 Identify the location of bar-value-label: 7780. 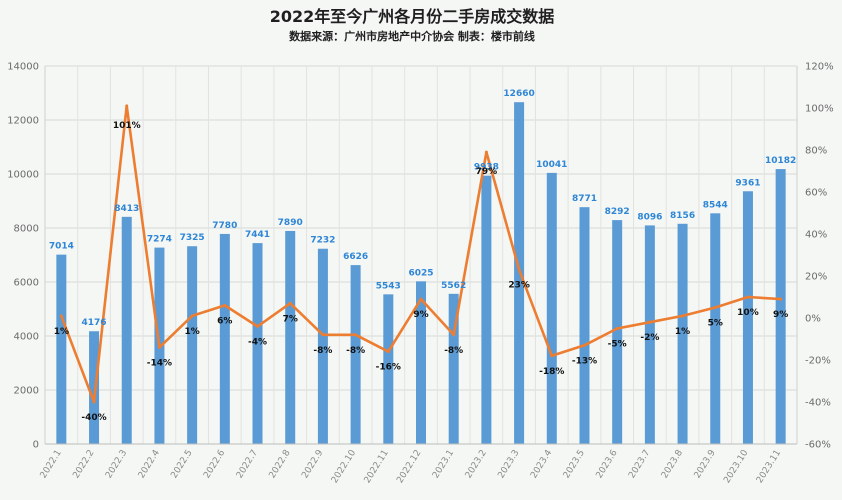
(224, 226).